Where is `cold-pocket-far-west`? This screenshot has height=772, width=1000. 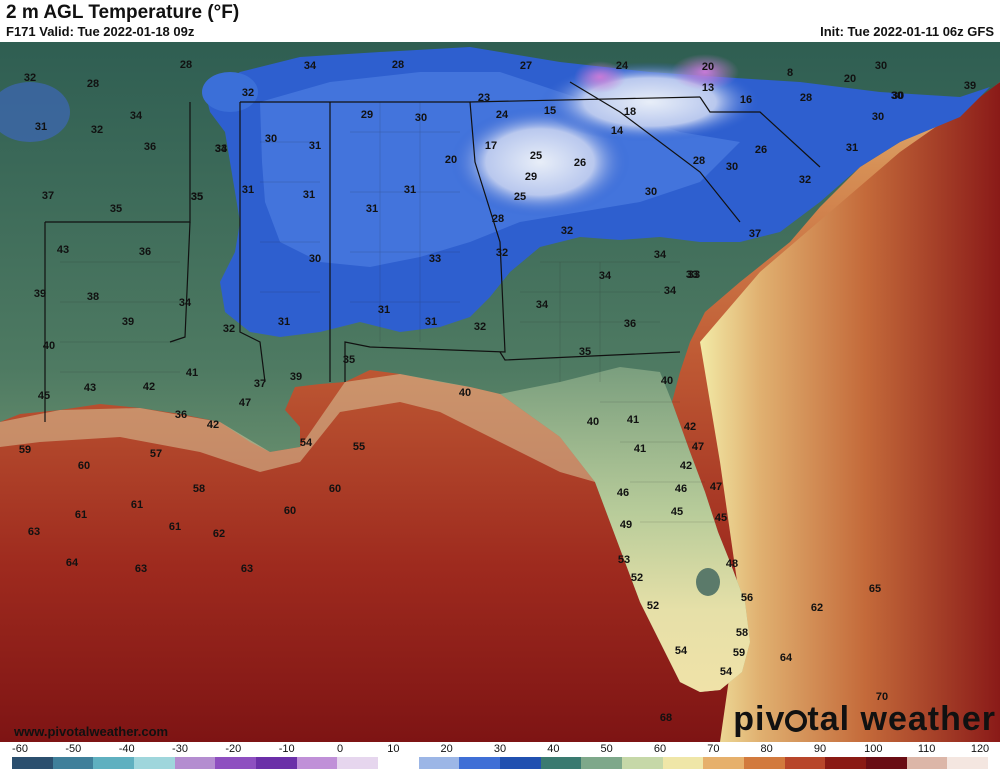
cold-pocket-far-west is located at coordinates (35, 112).